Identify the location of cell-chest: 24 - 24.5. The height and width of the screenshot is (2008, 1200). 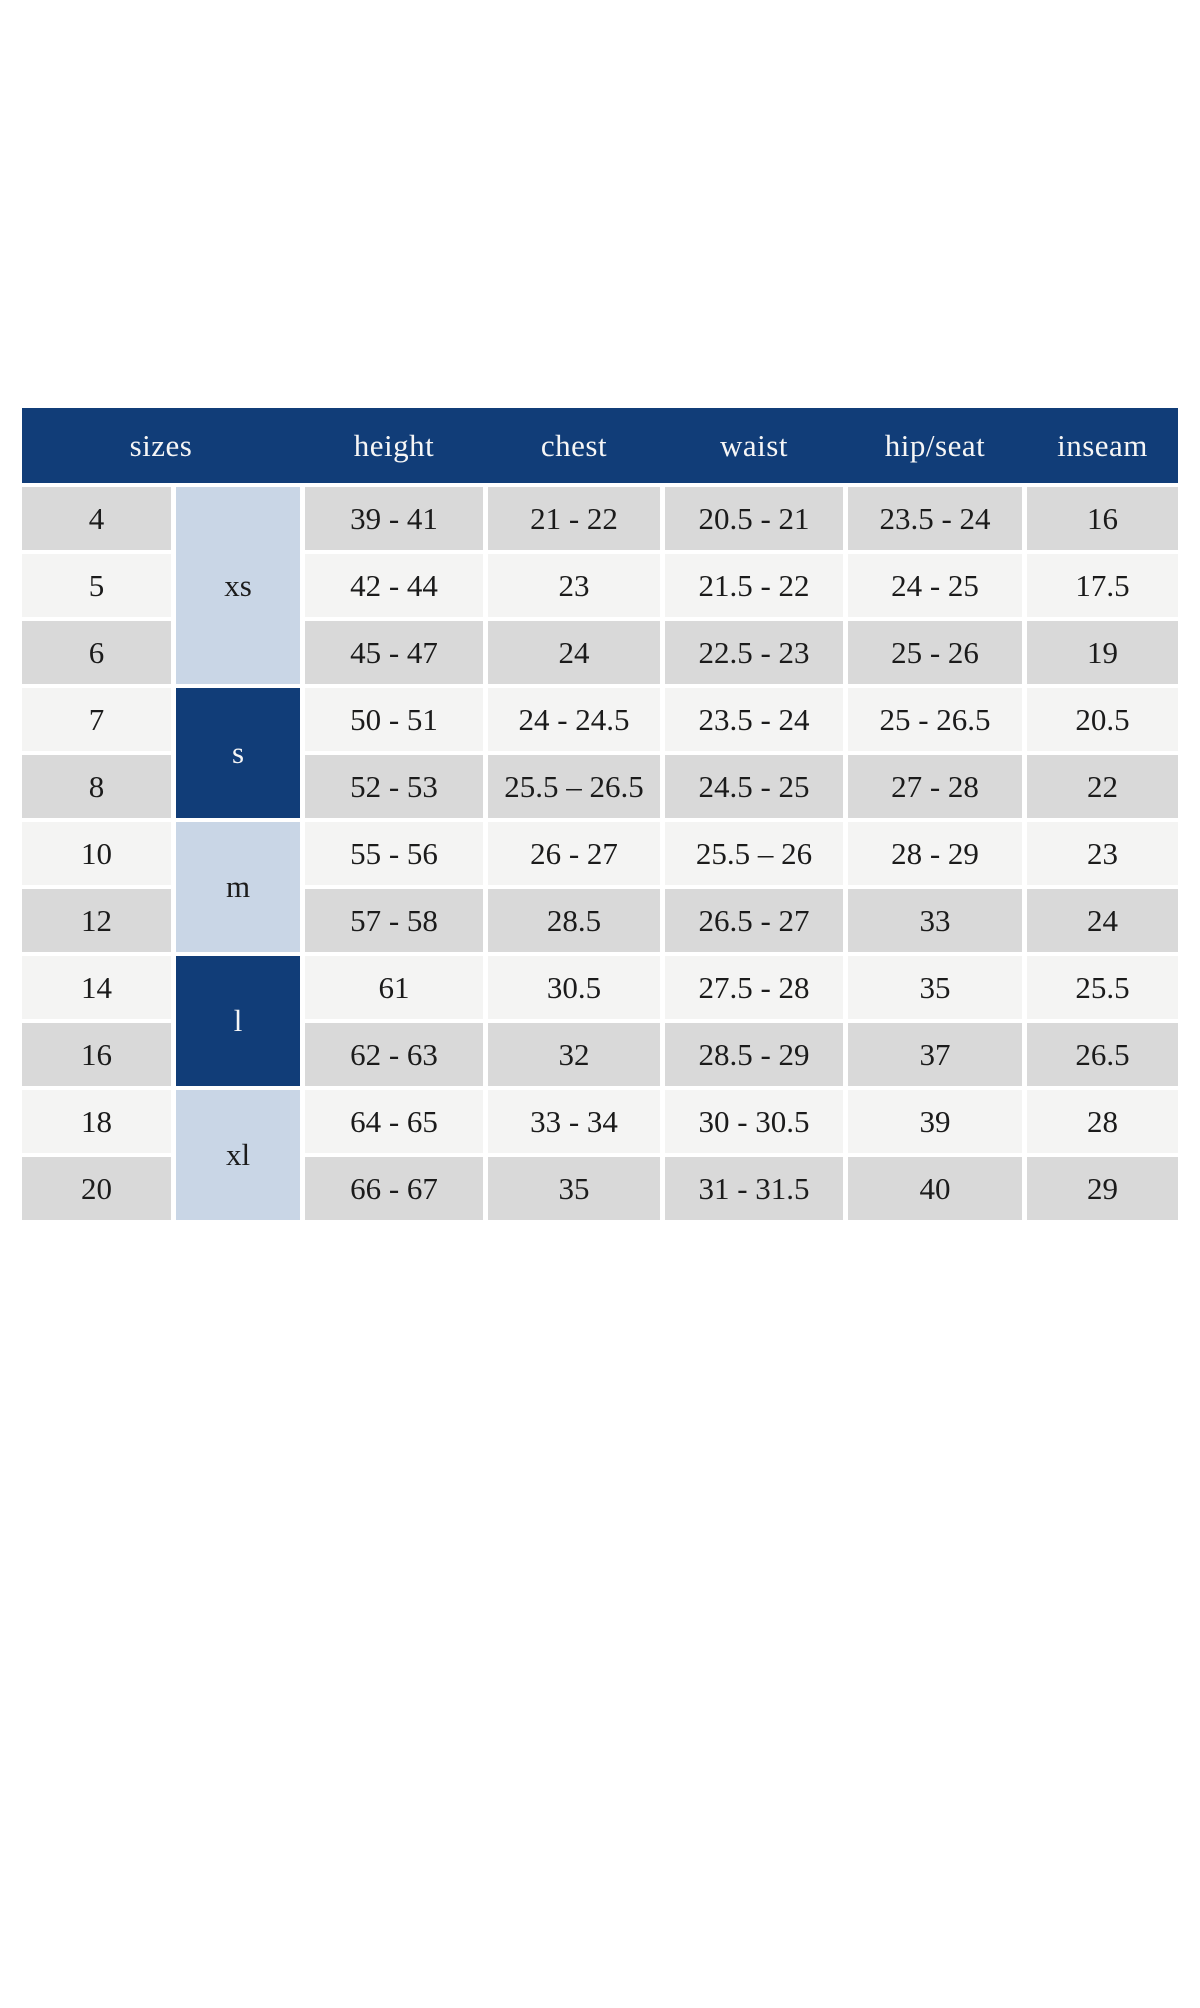
(574, 719).